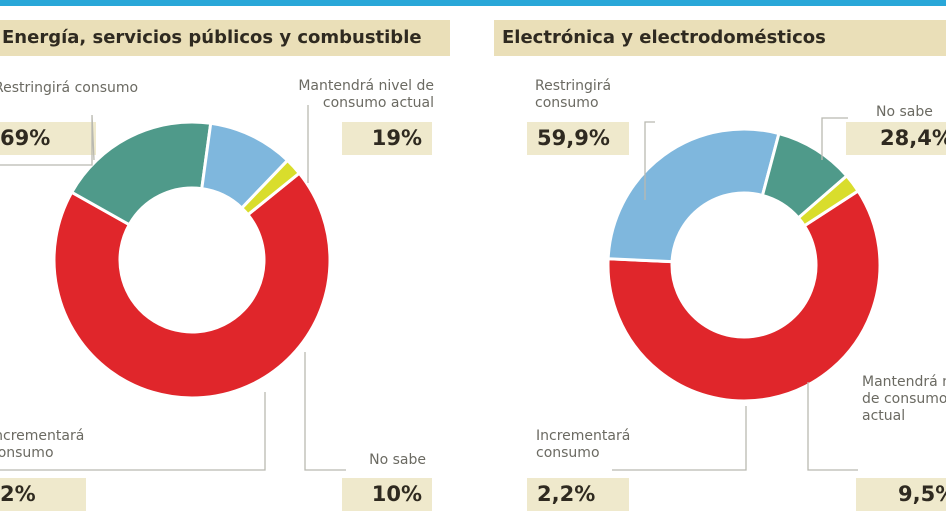 This screenshot has height=521, width=946. I want to click on chart-1-mantendra-value: 19%, so click(387, 138).